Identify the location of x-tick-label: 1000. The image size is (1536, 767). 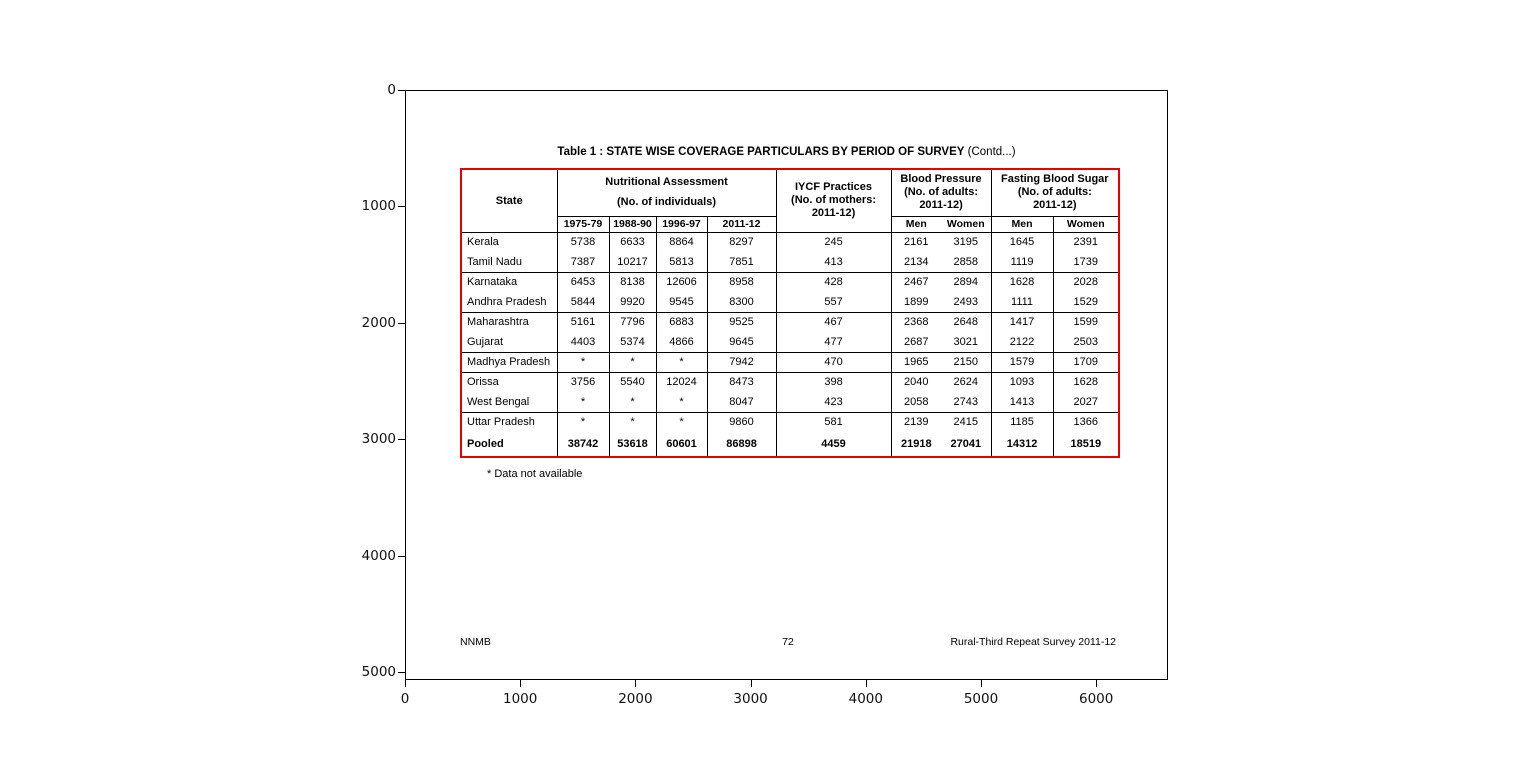
(520, 699).